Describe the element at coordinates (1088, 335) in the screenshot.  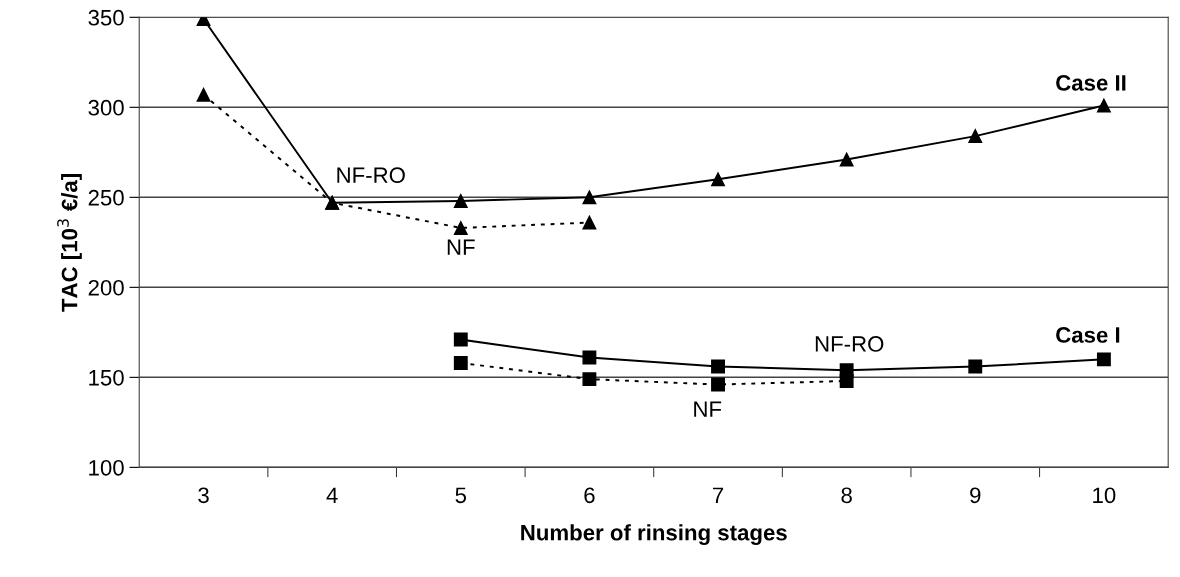
I see `annotation: Case I` at that location.